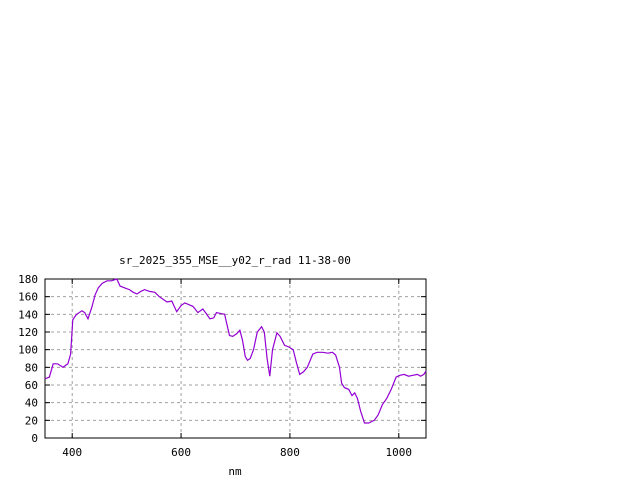 Image resolution: width=640 pixels, height=480 pixels. What do you see at coordinates (28, 279) in the screenshot?
I see `y-tick-label: 180` at bounding box center [28, 279].